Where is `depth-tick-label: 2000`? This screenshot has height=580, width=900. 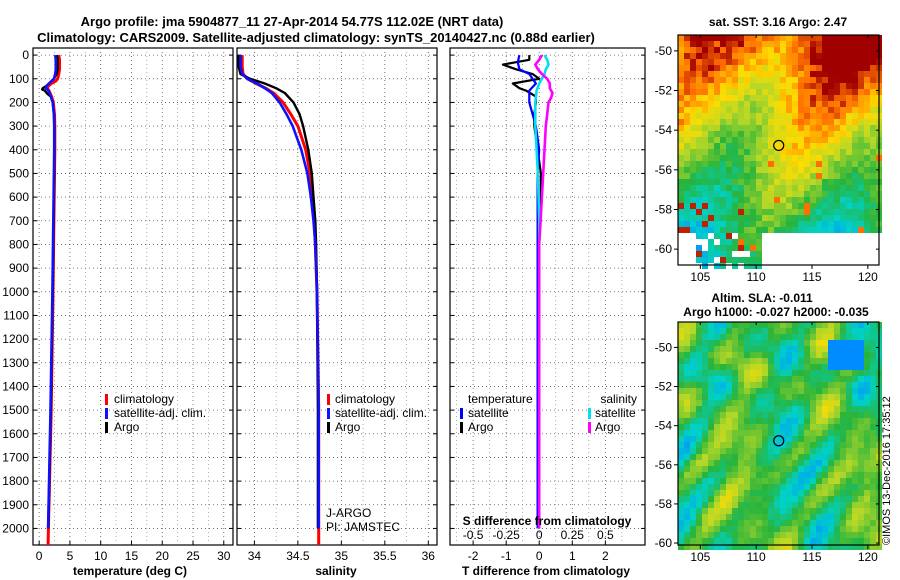 depth-tick-label: 2000 is located at coordinates (15, 528).